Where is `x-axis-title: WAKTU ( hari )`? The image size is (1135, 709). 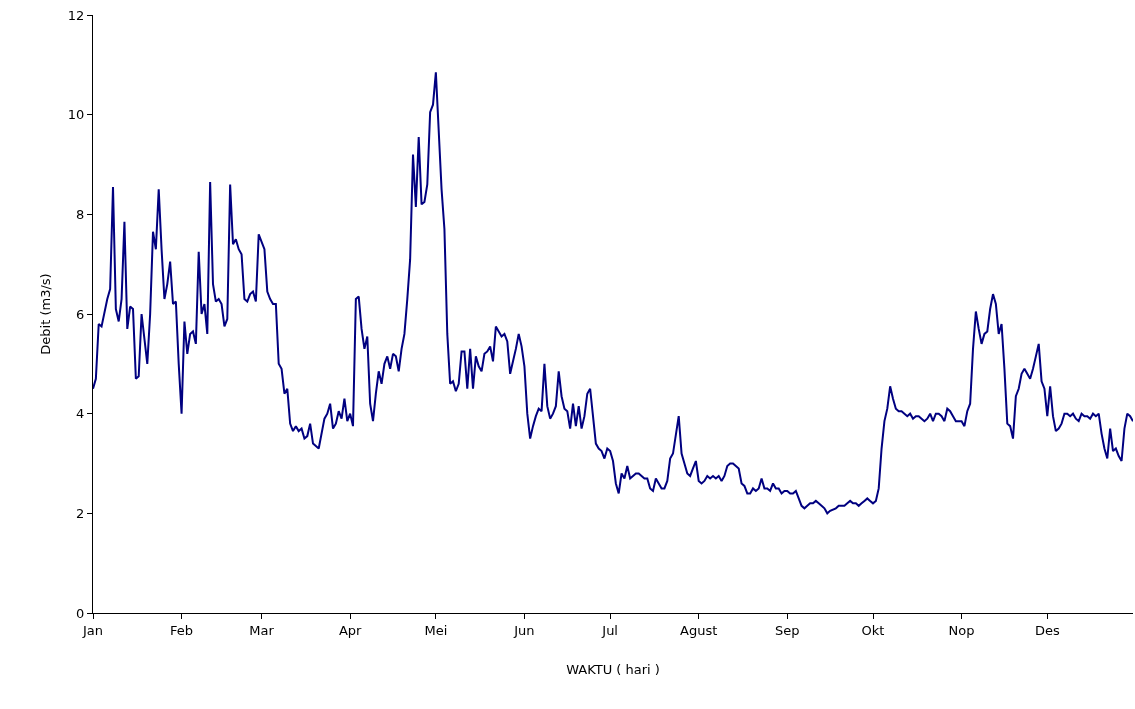 x-axis-title: WAKTU ( hari ) is located at coordinates (613, 670).